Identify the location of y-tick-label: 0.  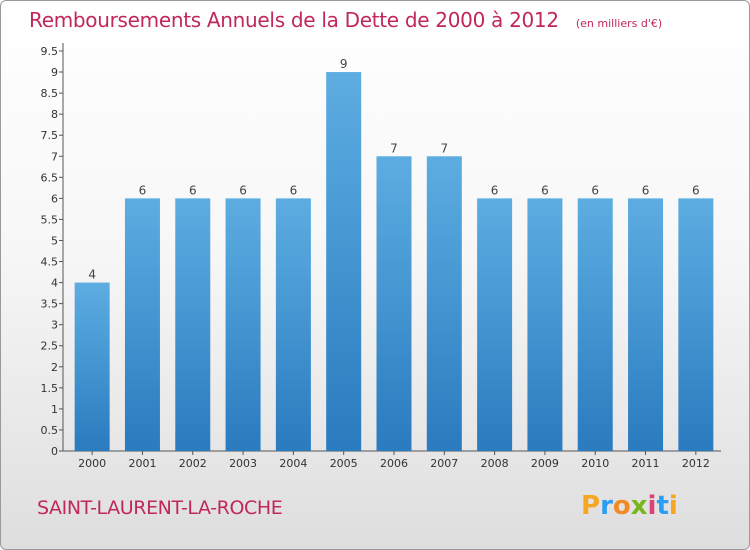
(54, 451).